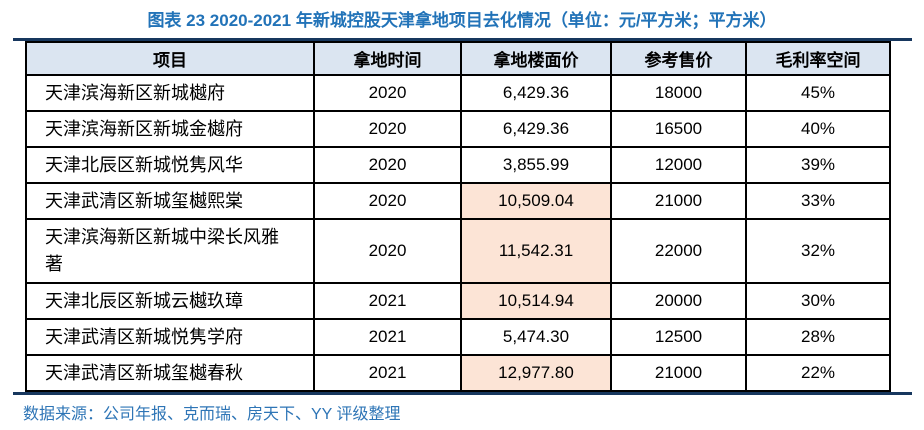  Describe the element at coordinates (818, 93) in the screenshot. I see `gross-margin-cell: 45%` at that location.